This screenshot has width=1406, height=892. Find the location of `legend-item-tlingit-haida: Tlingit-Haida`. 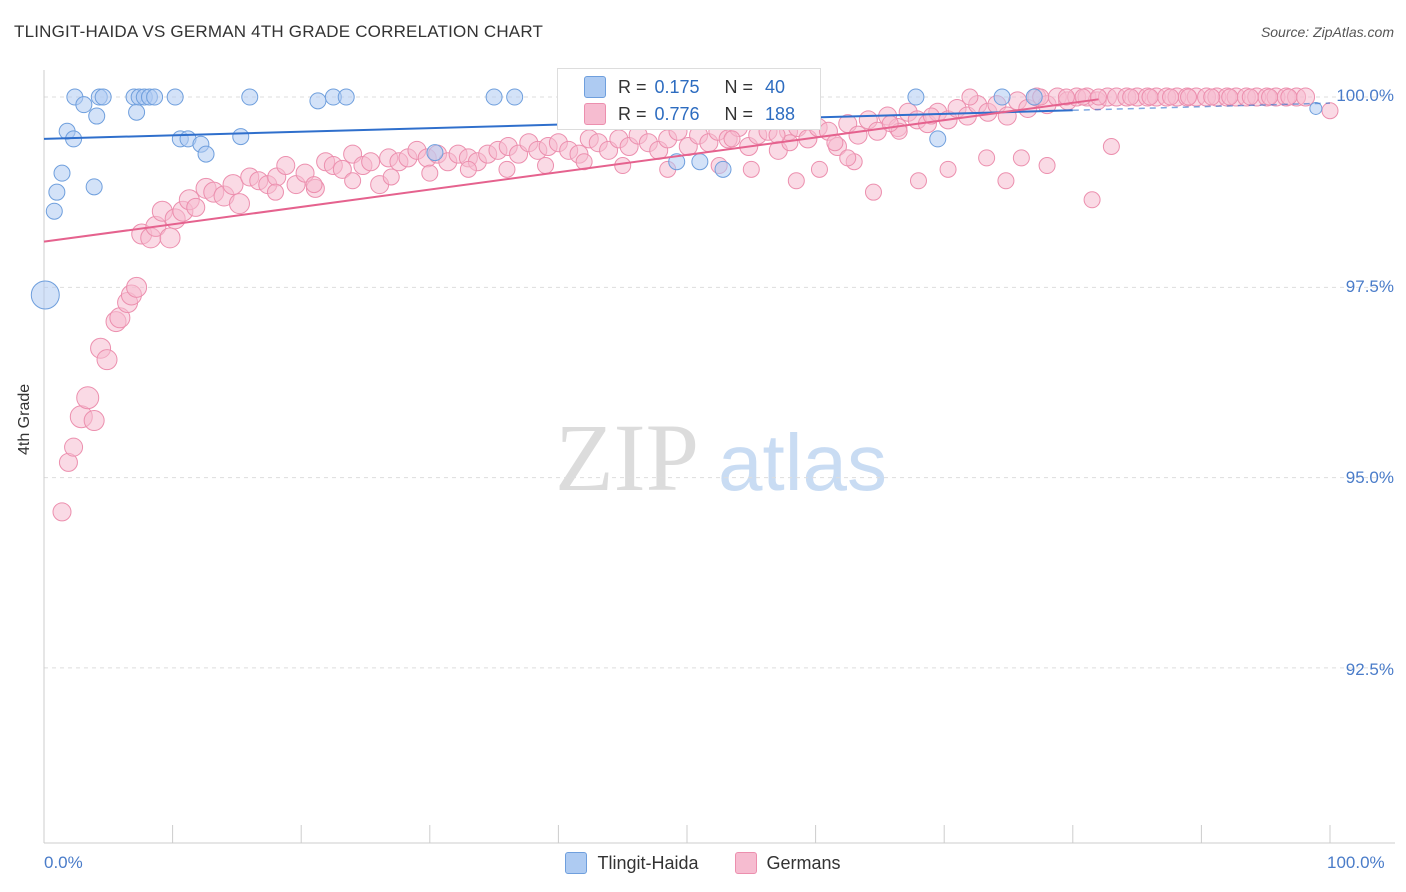

legend-item-tlingit-haida: Tlingit-Haida is located at coordinates (632, 863).